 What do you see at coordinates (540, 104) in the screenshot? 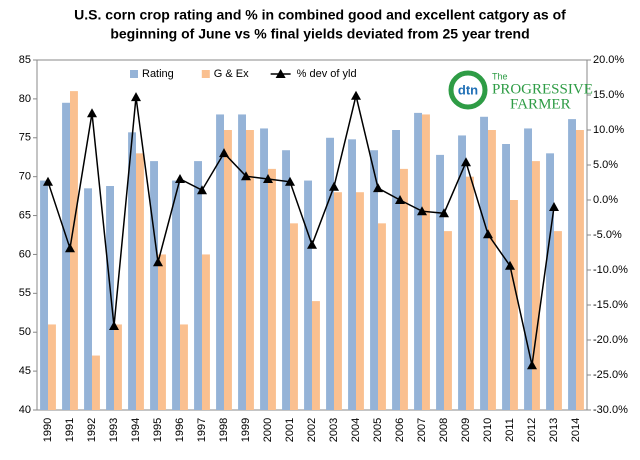
I see `logo-text: FARMER` at bounding box center [540, 104].